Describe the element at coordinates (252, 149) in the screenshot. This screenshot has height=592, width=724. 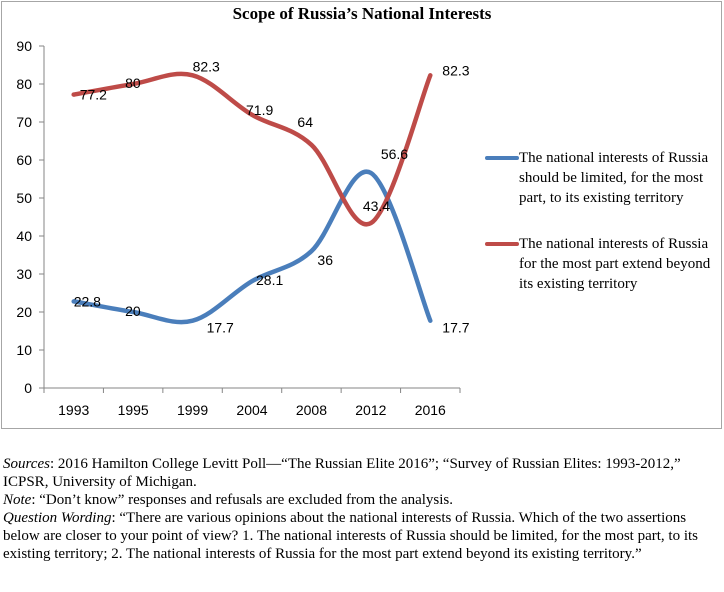
I see `series-line-extend` at that location.